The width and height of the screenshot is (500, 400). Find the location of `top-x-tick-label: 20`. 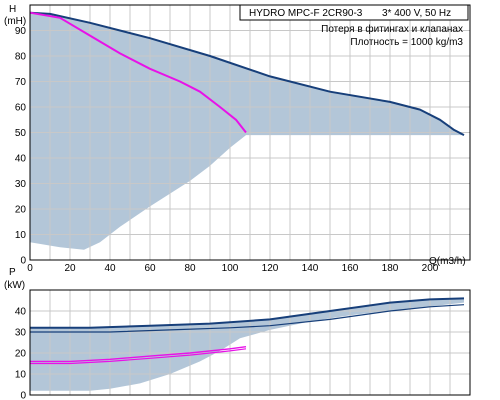

top-x-tick-label: 20 is located at coordinates (70, 268).